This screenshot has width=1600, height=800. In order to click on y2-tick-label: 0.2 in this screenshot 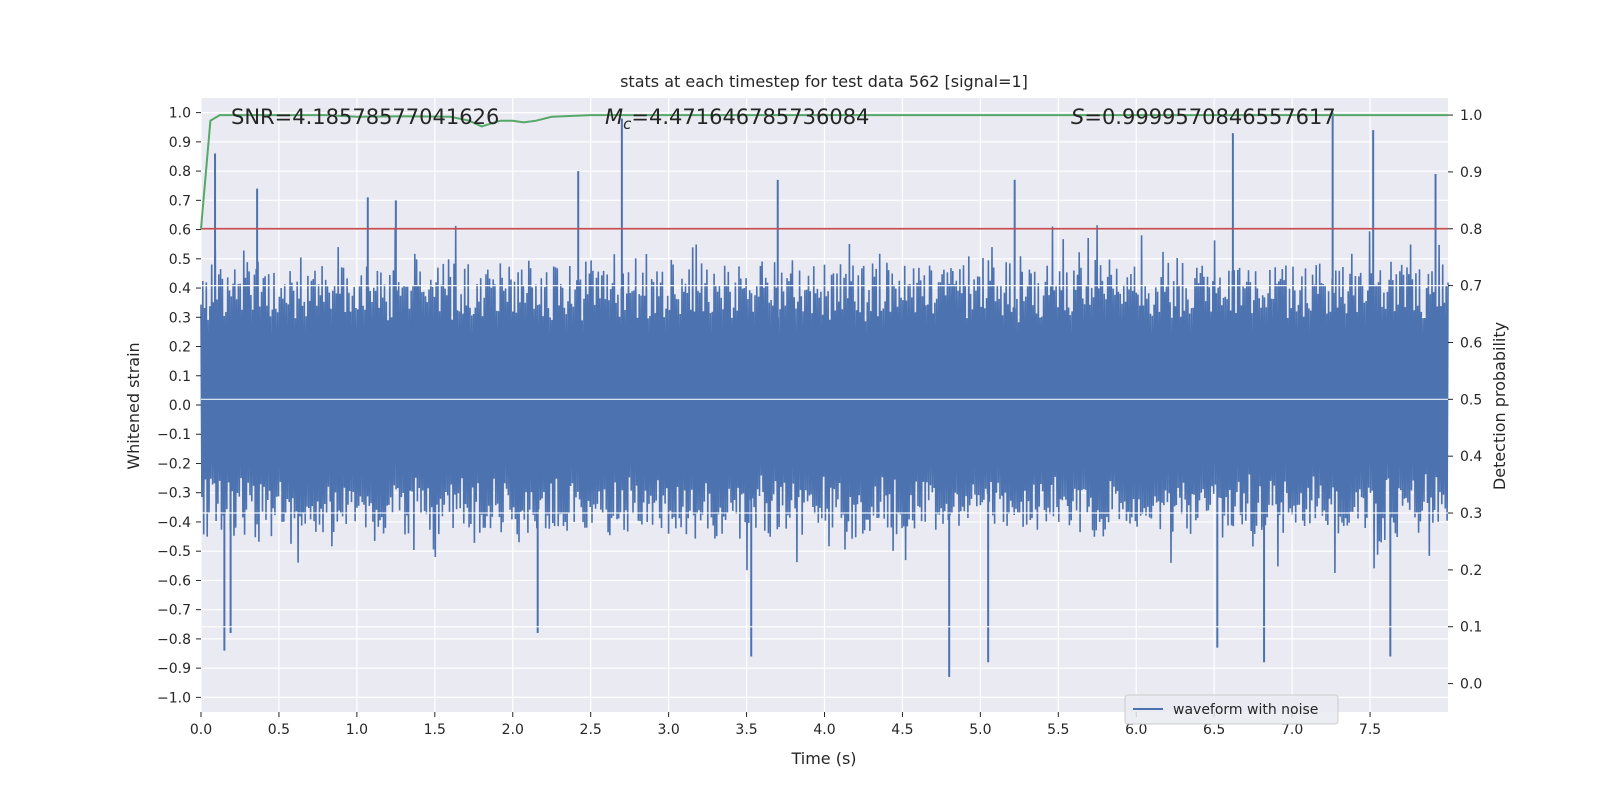, I will do `click(1471, 571)`.